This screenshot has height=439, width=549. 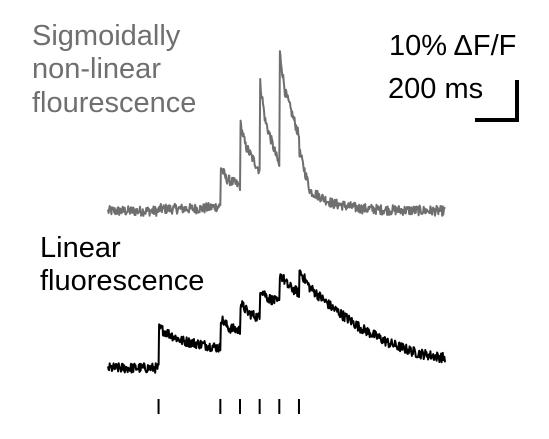 I want to click on stimulus-markers, so click(x=228, y=406).